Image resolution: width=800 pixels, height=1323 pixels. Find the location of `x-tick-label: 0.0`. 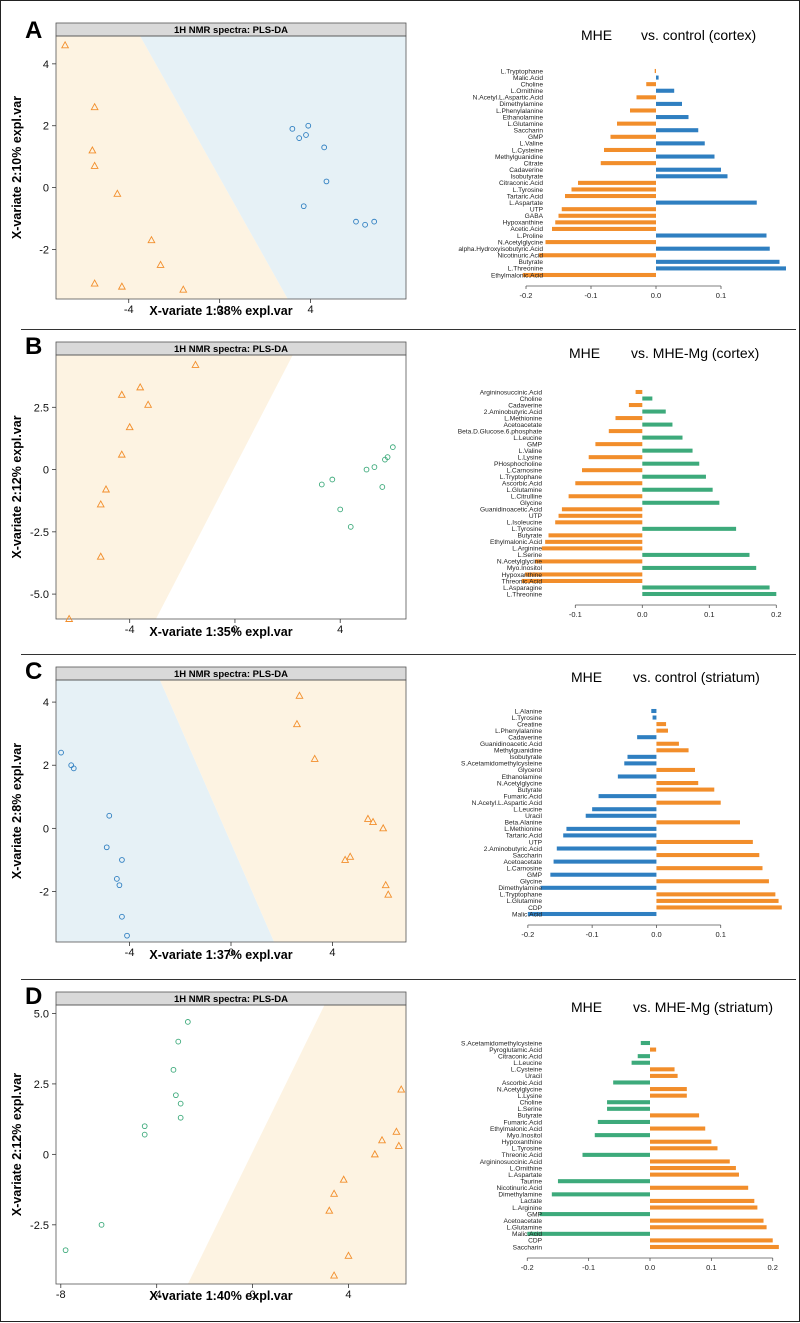

x-tick-label: 0.0 is located at coordinates (642, 614).